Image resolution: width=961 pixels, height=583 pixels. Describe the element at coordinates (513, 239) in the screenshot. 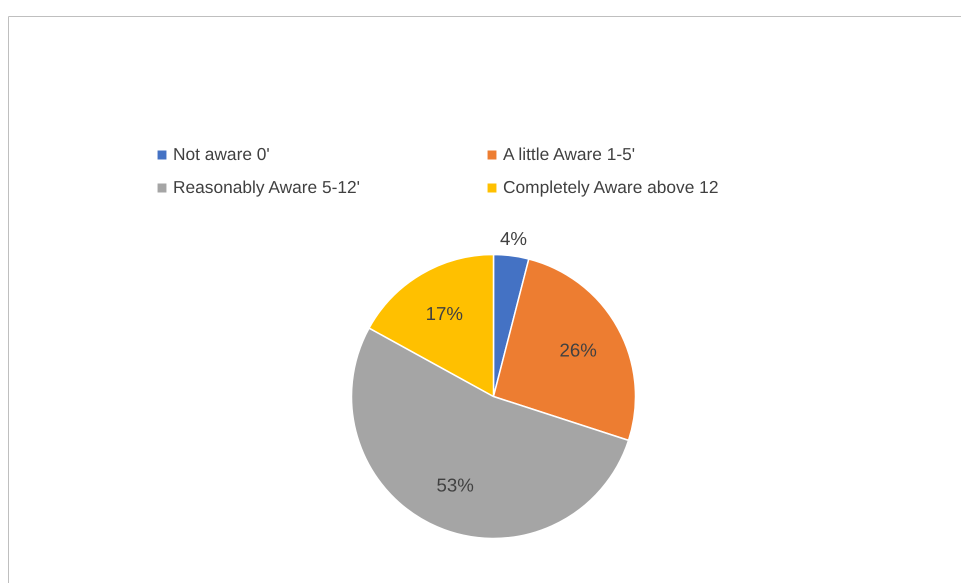

I see `data-label: 4%` at that location.